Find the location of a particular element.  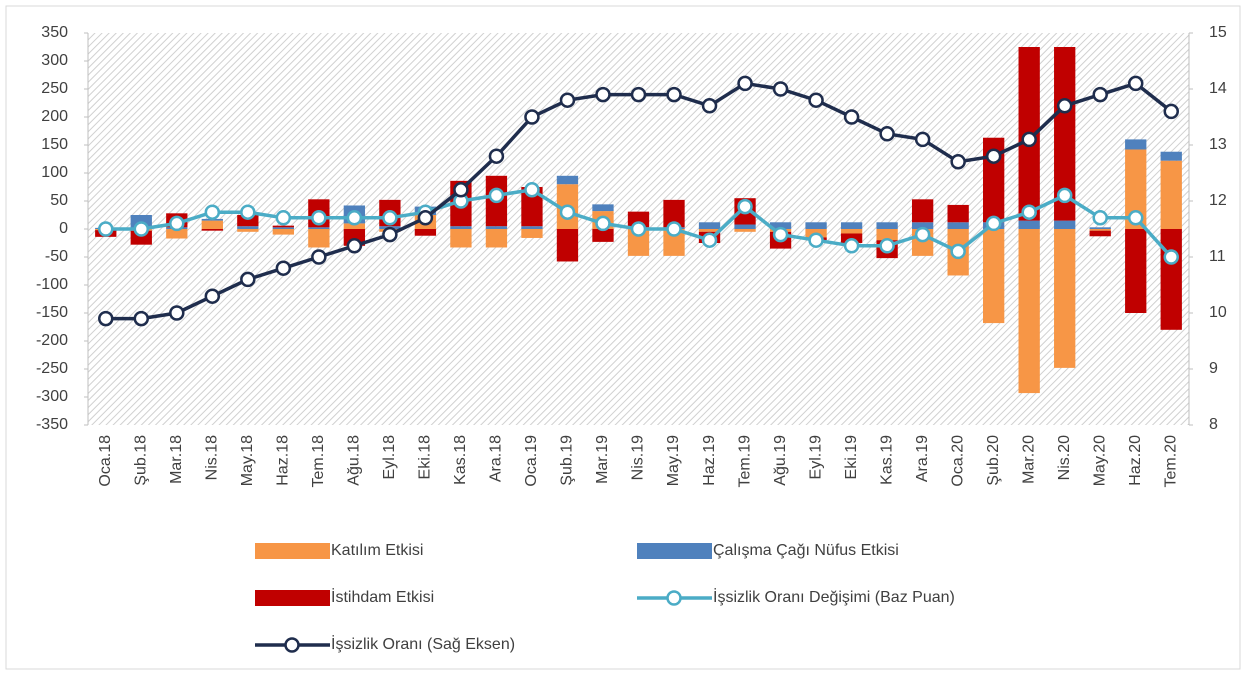

y-tick-label: 250 is located at coordinates (54, 88).